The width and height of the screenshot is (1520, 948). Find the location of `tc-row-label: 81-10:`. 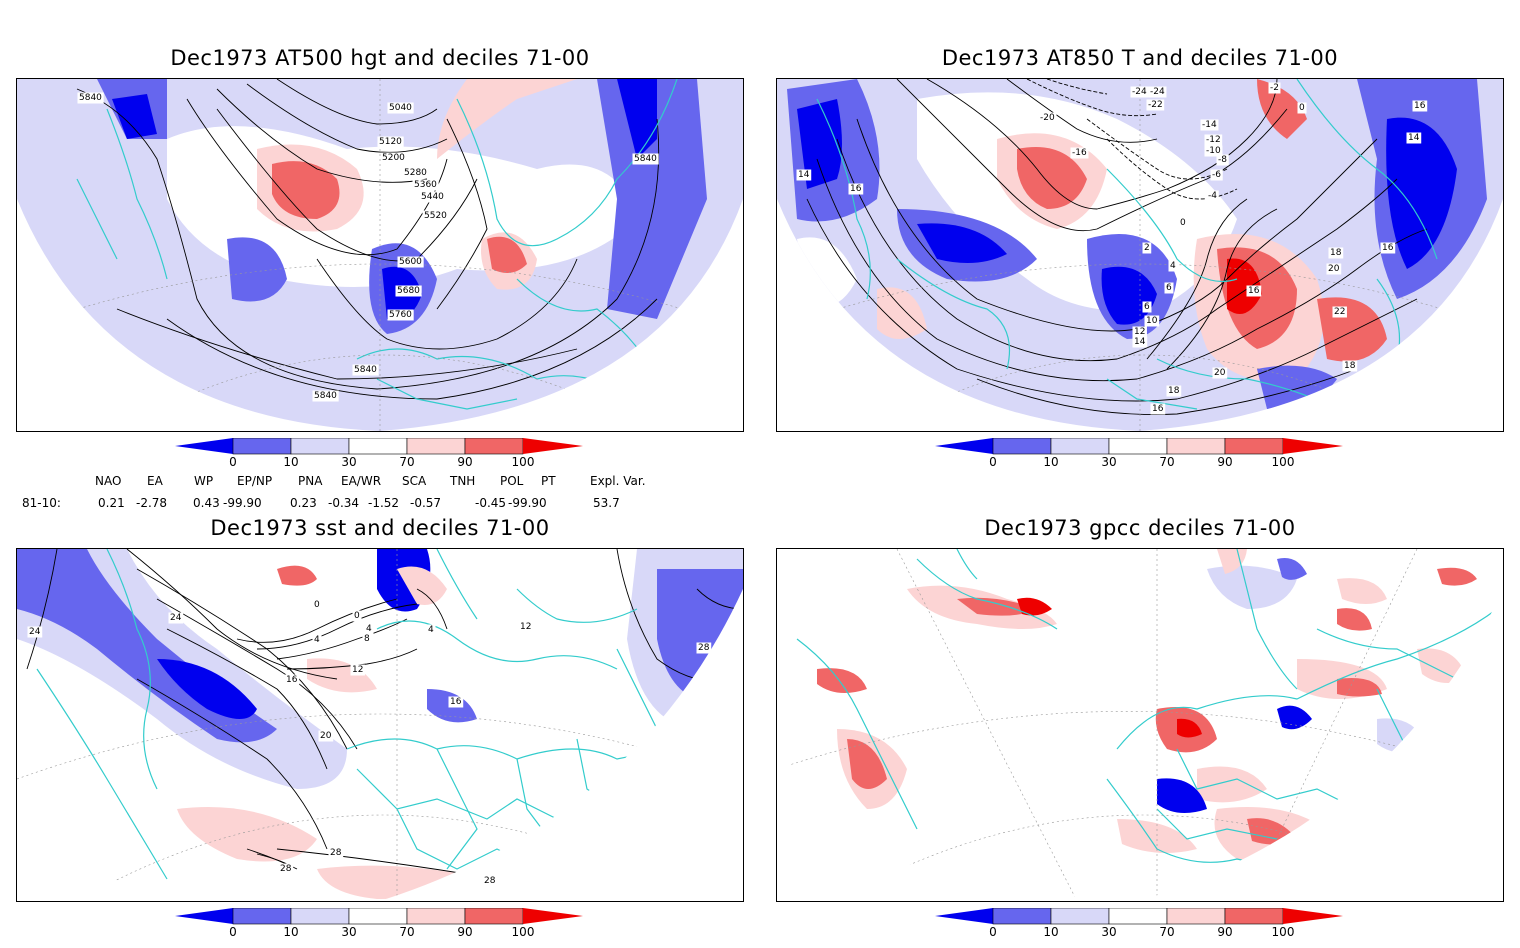

tc-row-label: 81-10: is located at coordinates (41, 503).